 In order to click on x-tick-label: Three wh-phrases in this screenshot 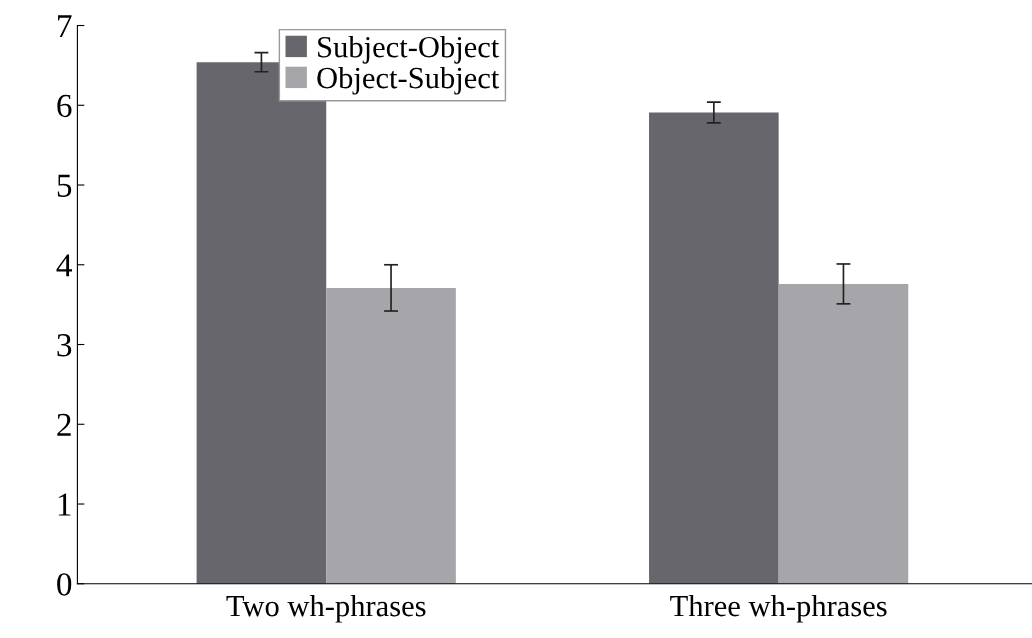, I will do `click(778, 608)`.